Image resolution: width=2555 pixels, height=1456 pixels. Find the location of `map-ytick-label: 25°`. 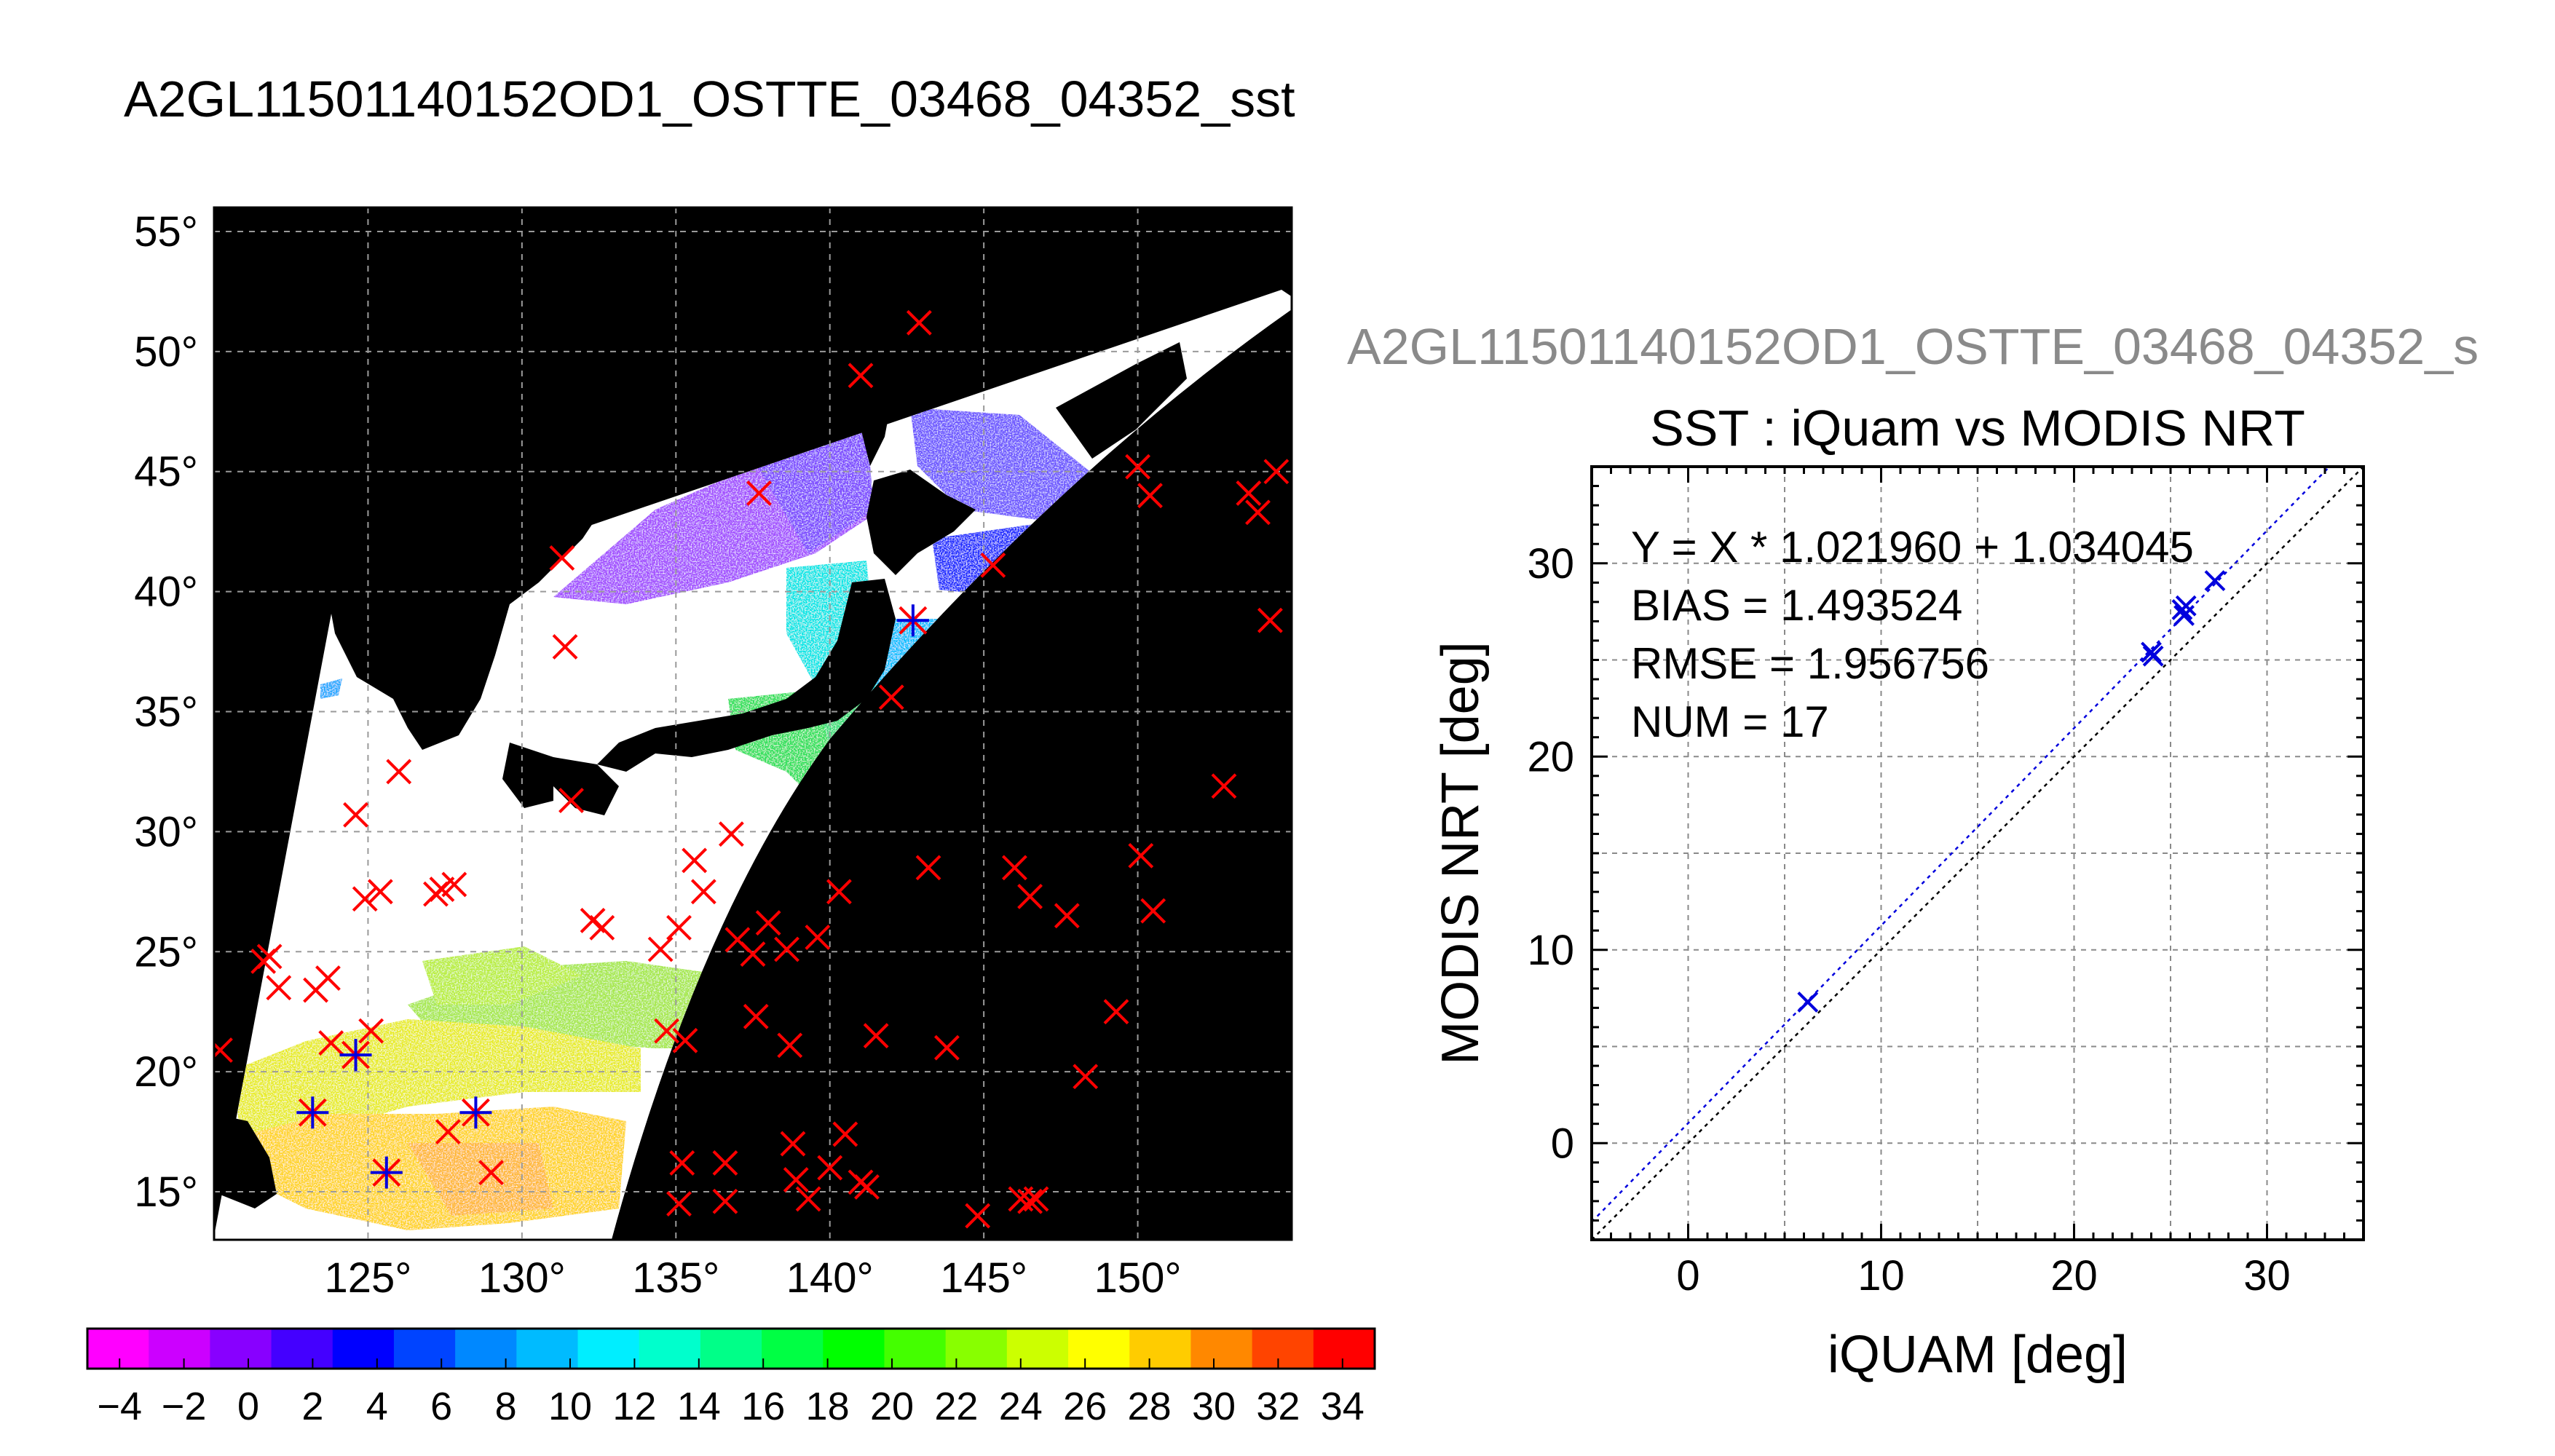

map-ytick-label: 25° is located at coordinates (166, 952).